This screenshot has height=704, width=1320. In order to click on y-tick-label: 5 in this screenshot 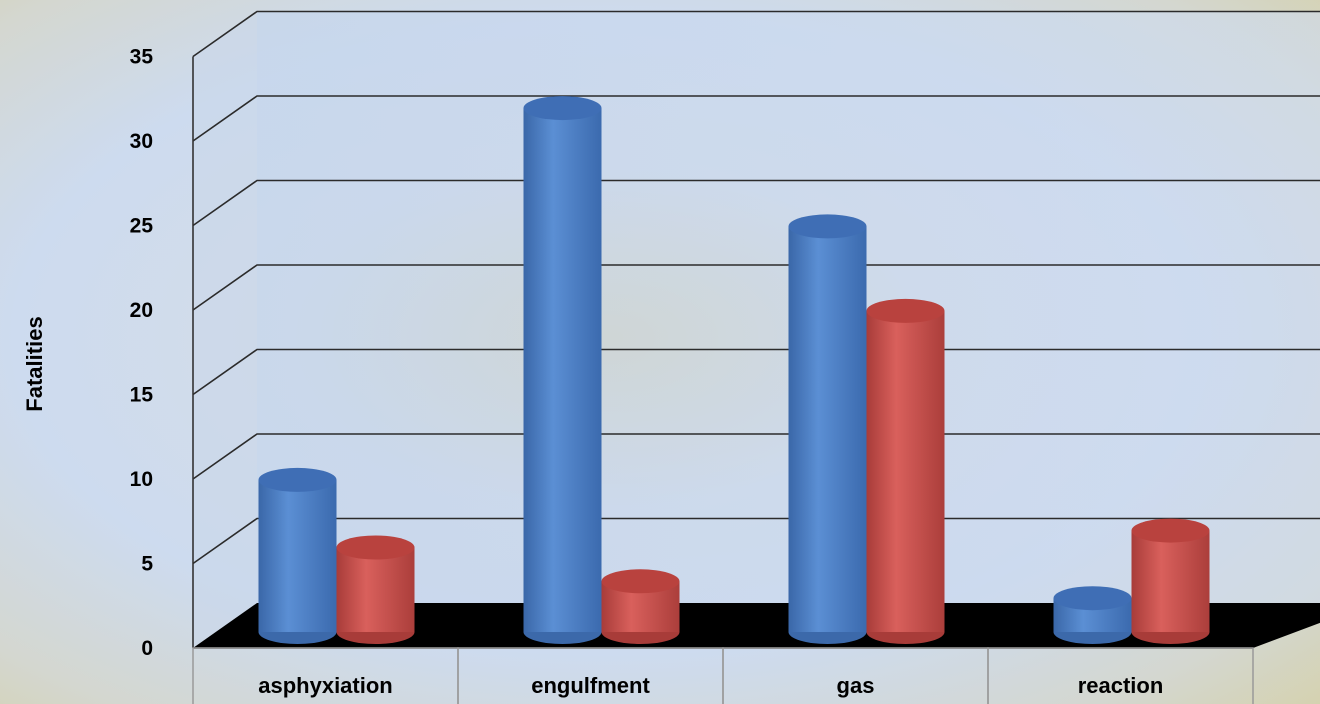, I will do `click(147, 564)`.